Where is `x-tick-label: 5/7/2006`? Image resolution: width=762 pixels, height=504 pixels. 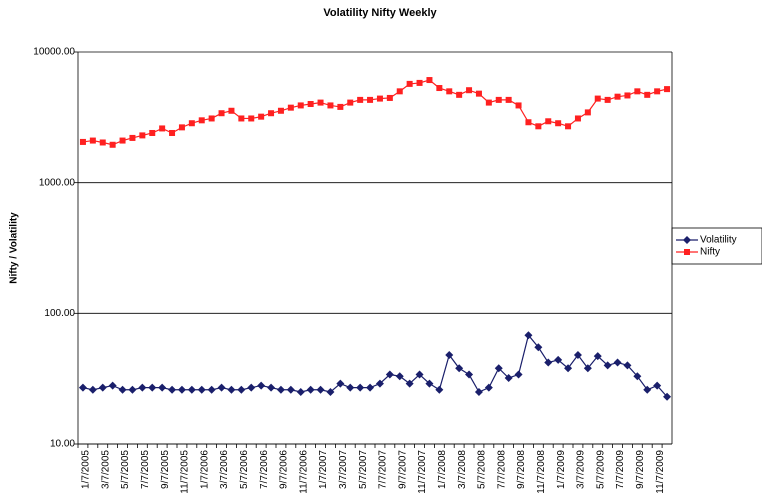
x-tick-label: 5/7/2006 is located at coordinates (244, 469).